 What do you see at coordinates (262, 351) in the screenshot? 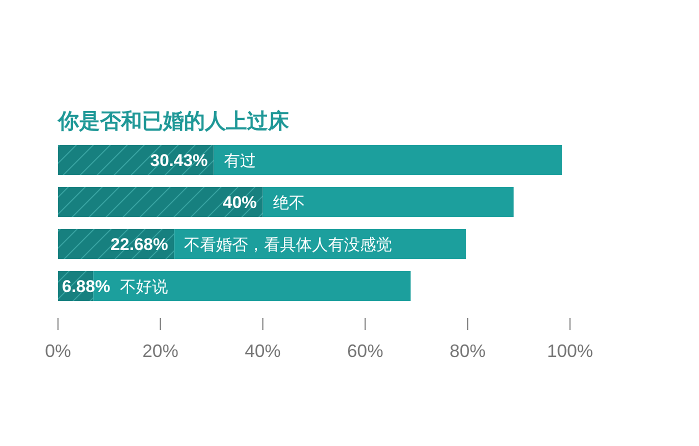
I see `x-tick-label: 40%` at bounding box center [262, 351].